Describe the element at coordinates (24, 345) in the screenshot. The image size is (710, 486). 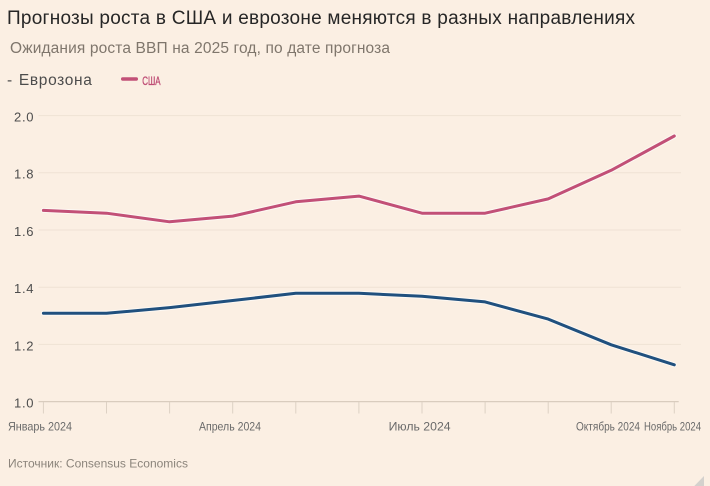
I see `svg-text: 1.2` at that location.